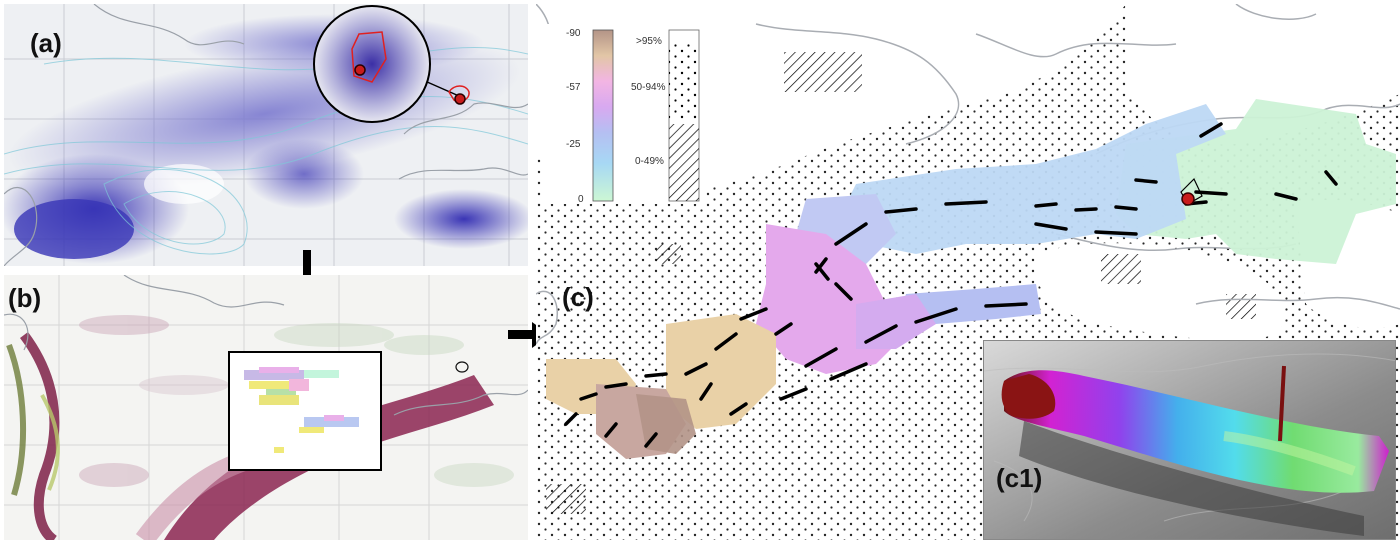 The image size is (1400, 544). Describe the element at coordinates (573, 33) in the screenshot. I see `legend-tick: -90` at that location.